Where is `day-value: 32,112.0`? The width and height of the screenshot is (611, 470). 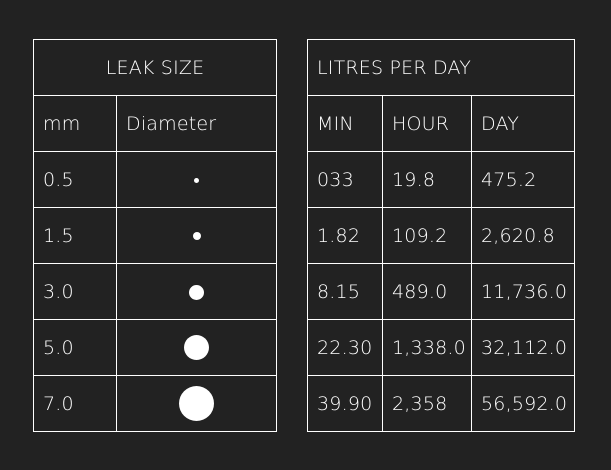 day-value: 32,112.0 is located at coordinates (523, 347).